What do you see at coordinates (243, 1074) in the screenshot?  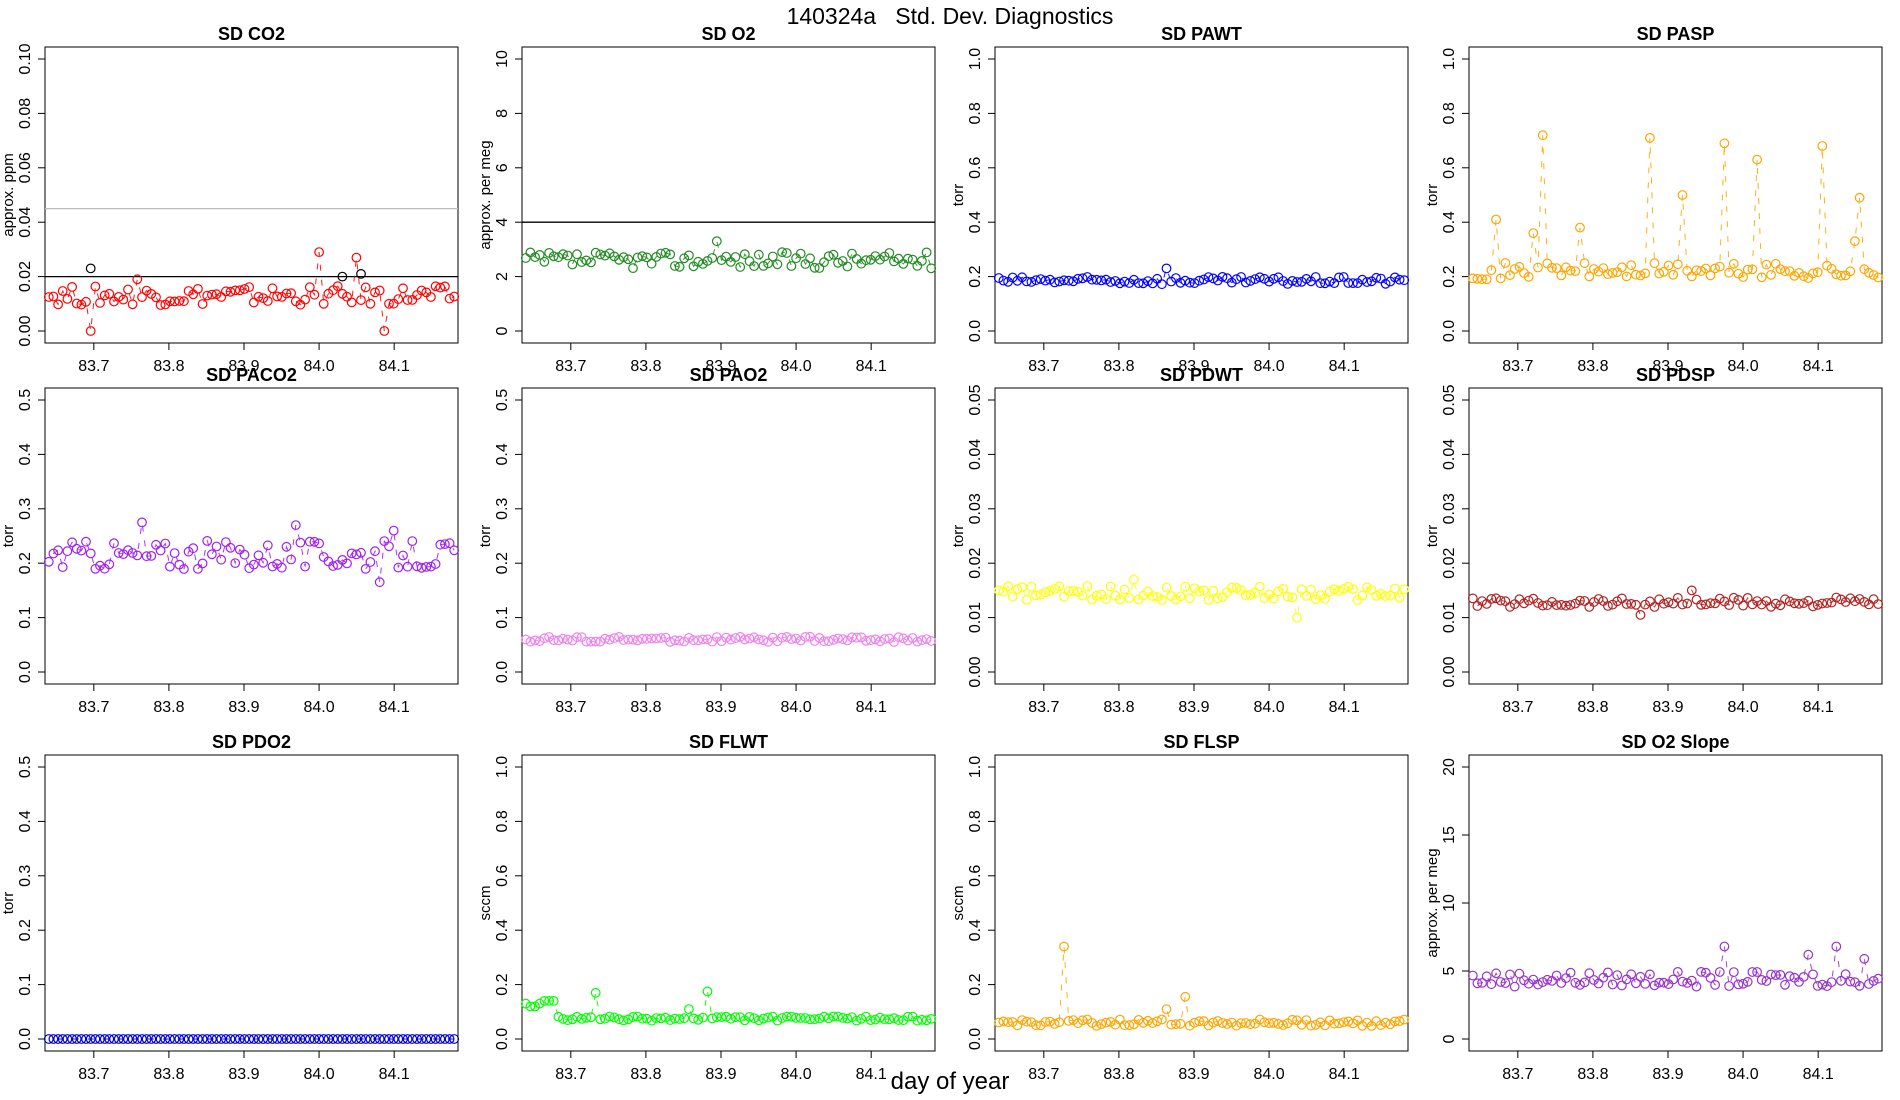 I see `x-tick-label: 83.9` at bounding box center [243, 1074].